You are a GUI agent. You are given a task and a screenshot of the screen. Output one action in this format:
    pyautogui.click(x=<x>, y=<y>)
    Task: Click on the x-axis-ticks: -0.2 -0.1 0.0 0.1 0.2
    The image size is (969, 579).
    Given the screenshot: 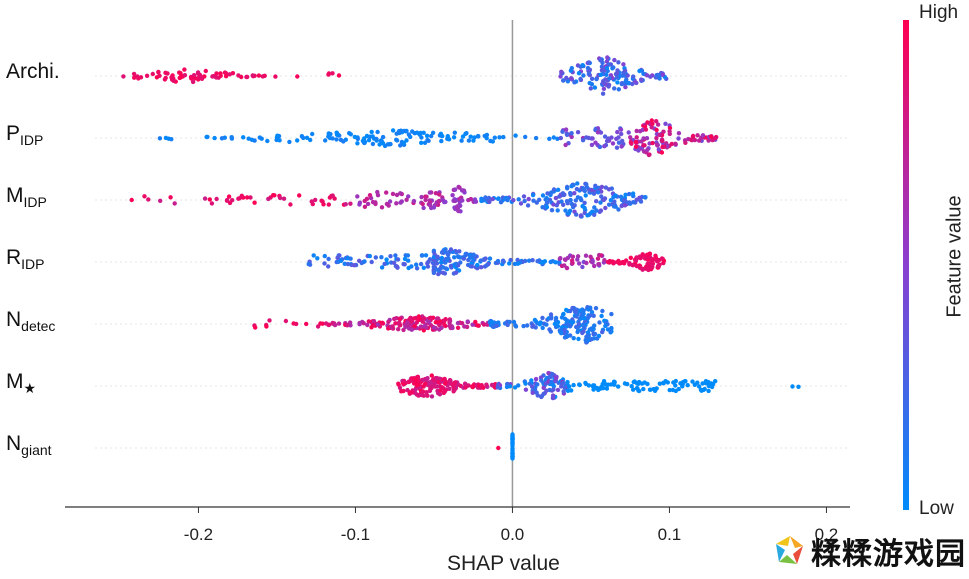 What is the action you would take?
    pyautogui.click(x=511, y=525)
    